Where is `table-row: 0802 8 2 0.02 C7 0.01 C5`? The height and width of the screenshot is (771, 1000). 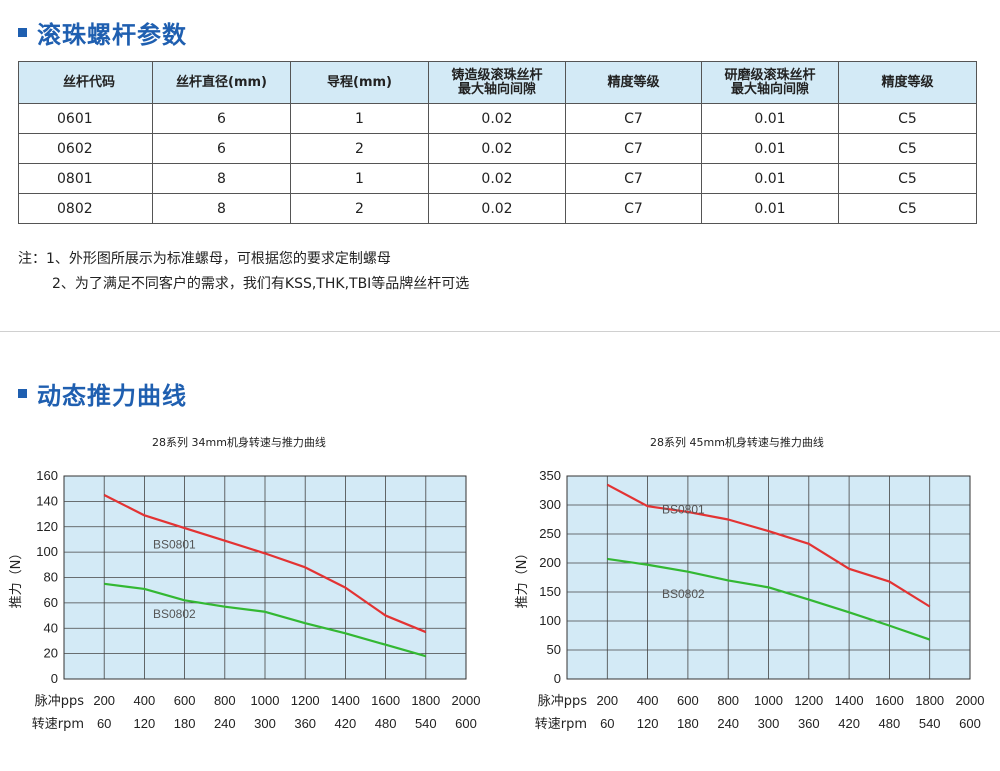
table-row: 0802 8 2 0.02 C7 0.01 C5 is located at coordinates (497, 208).